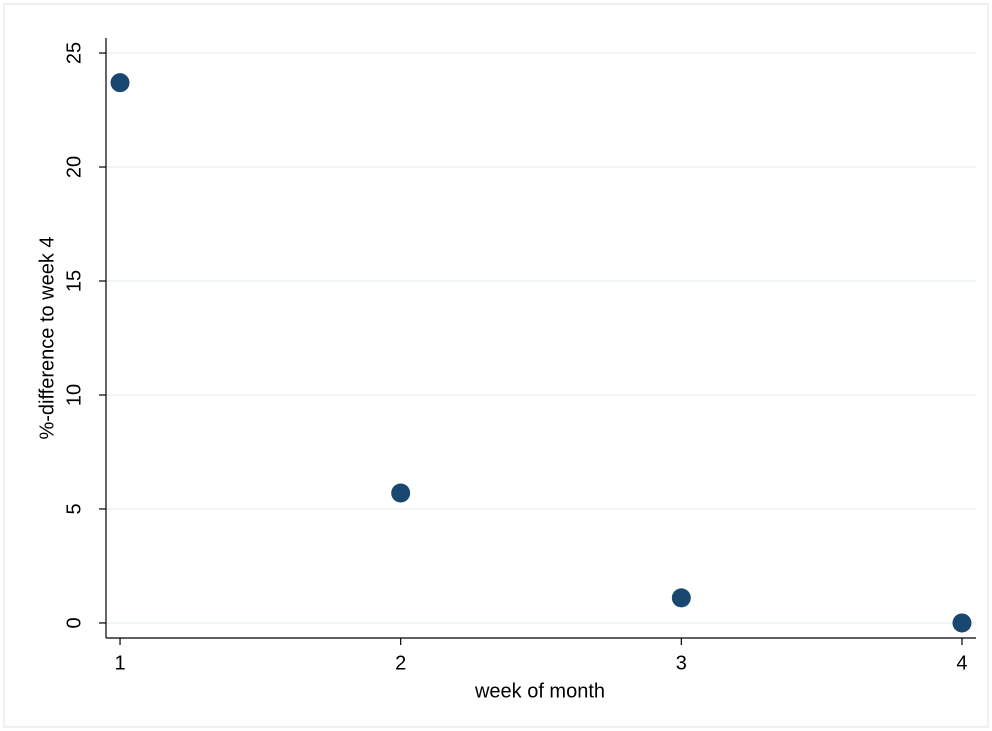 This screenshot has width=992, height=731. Describe the element at coordinates (961, 663) in the screenshot. I see `x-tick-label: 4` at that location.